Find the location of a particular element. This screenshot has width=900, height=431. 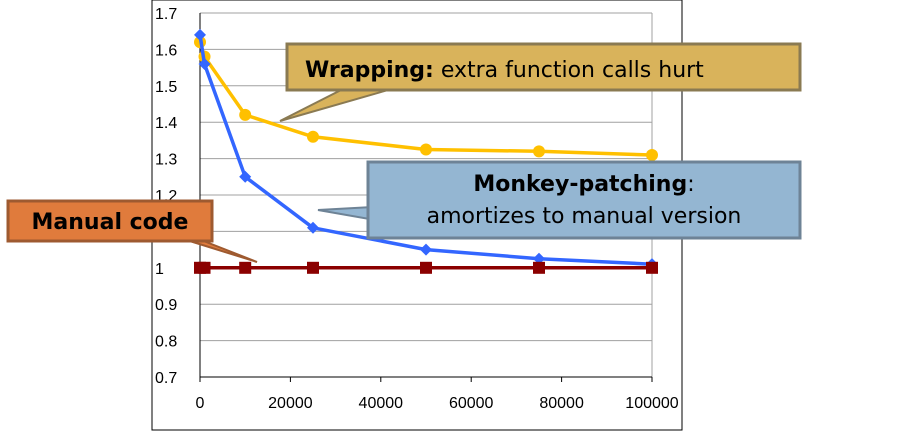

x-tick-label: 20000 is located at coordinates (290, 403).